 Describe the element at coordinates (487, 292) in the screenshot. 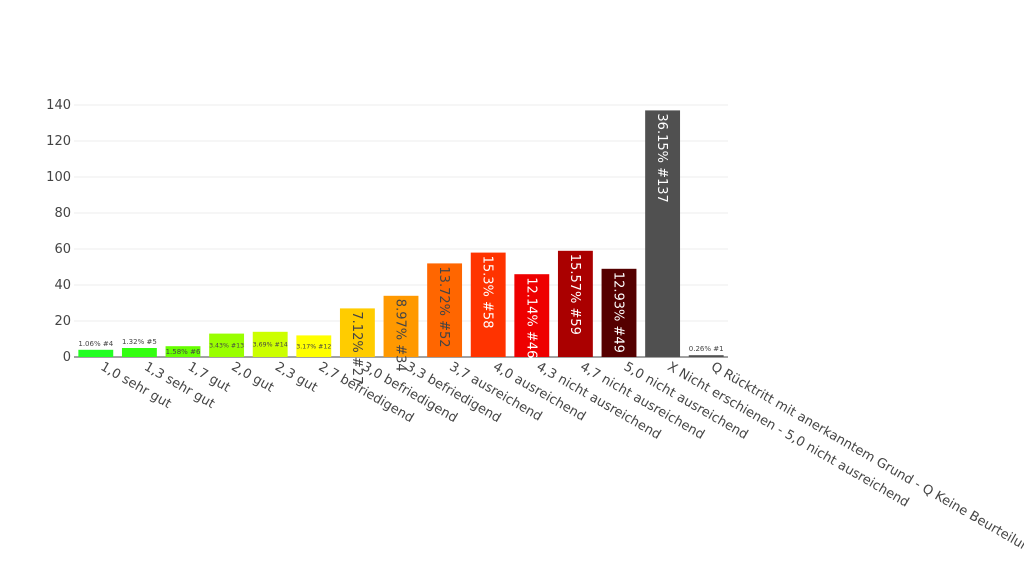

I see `data-label: 15.3% #58` at that location.